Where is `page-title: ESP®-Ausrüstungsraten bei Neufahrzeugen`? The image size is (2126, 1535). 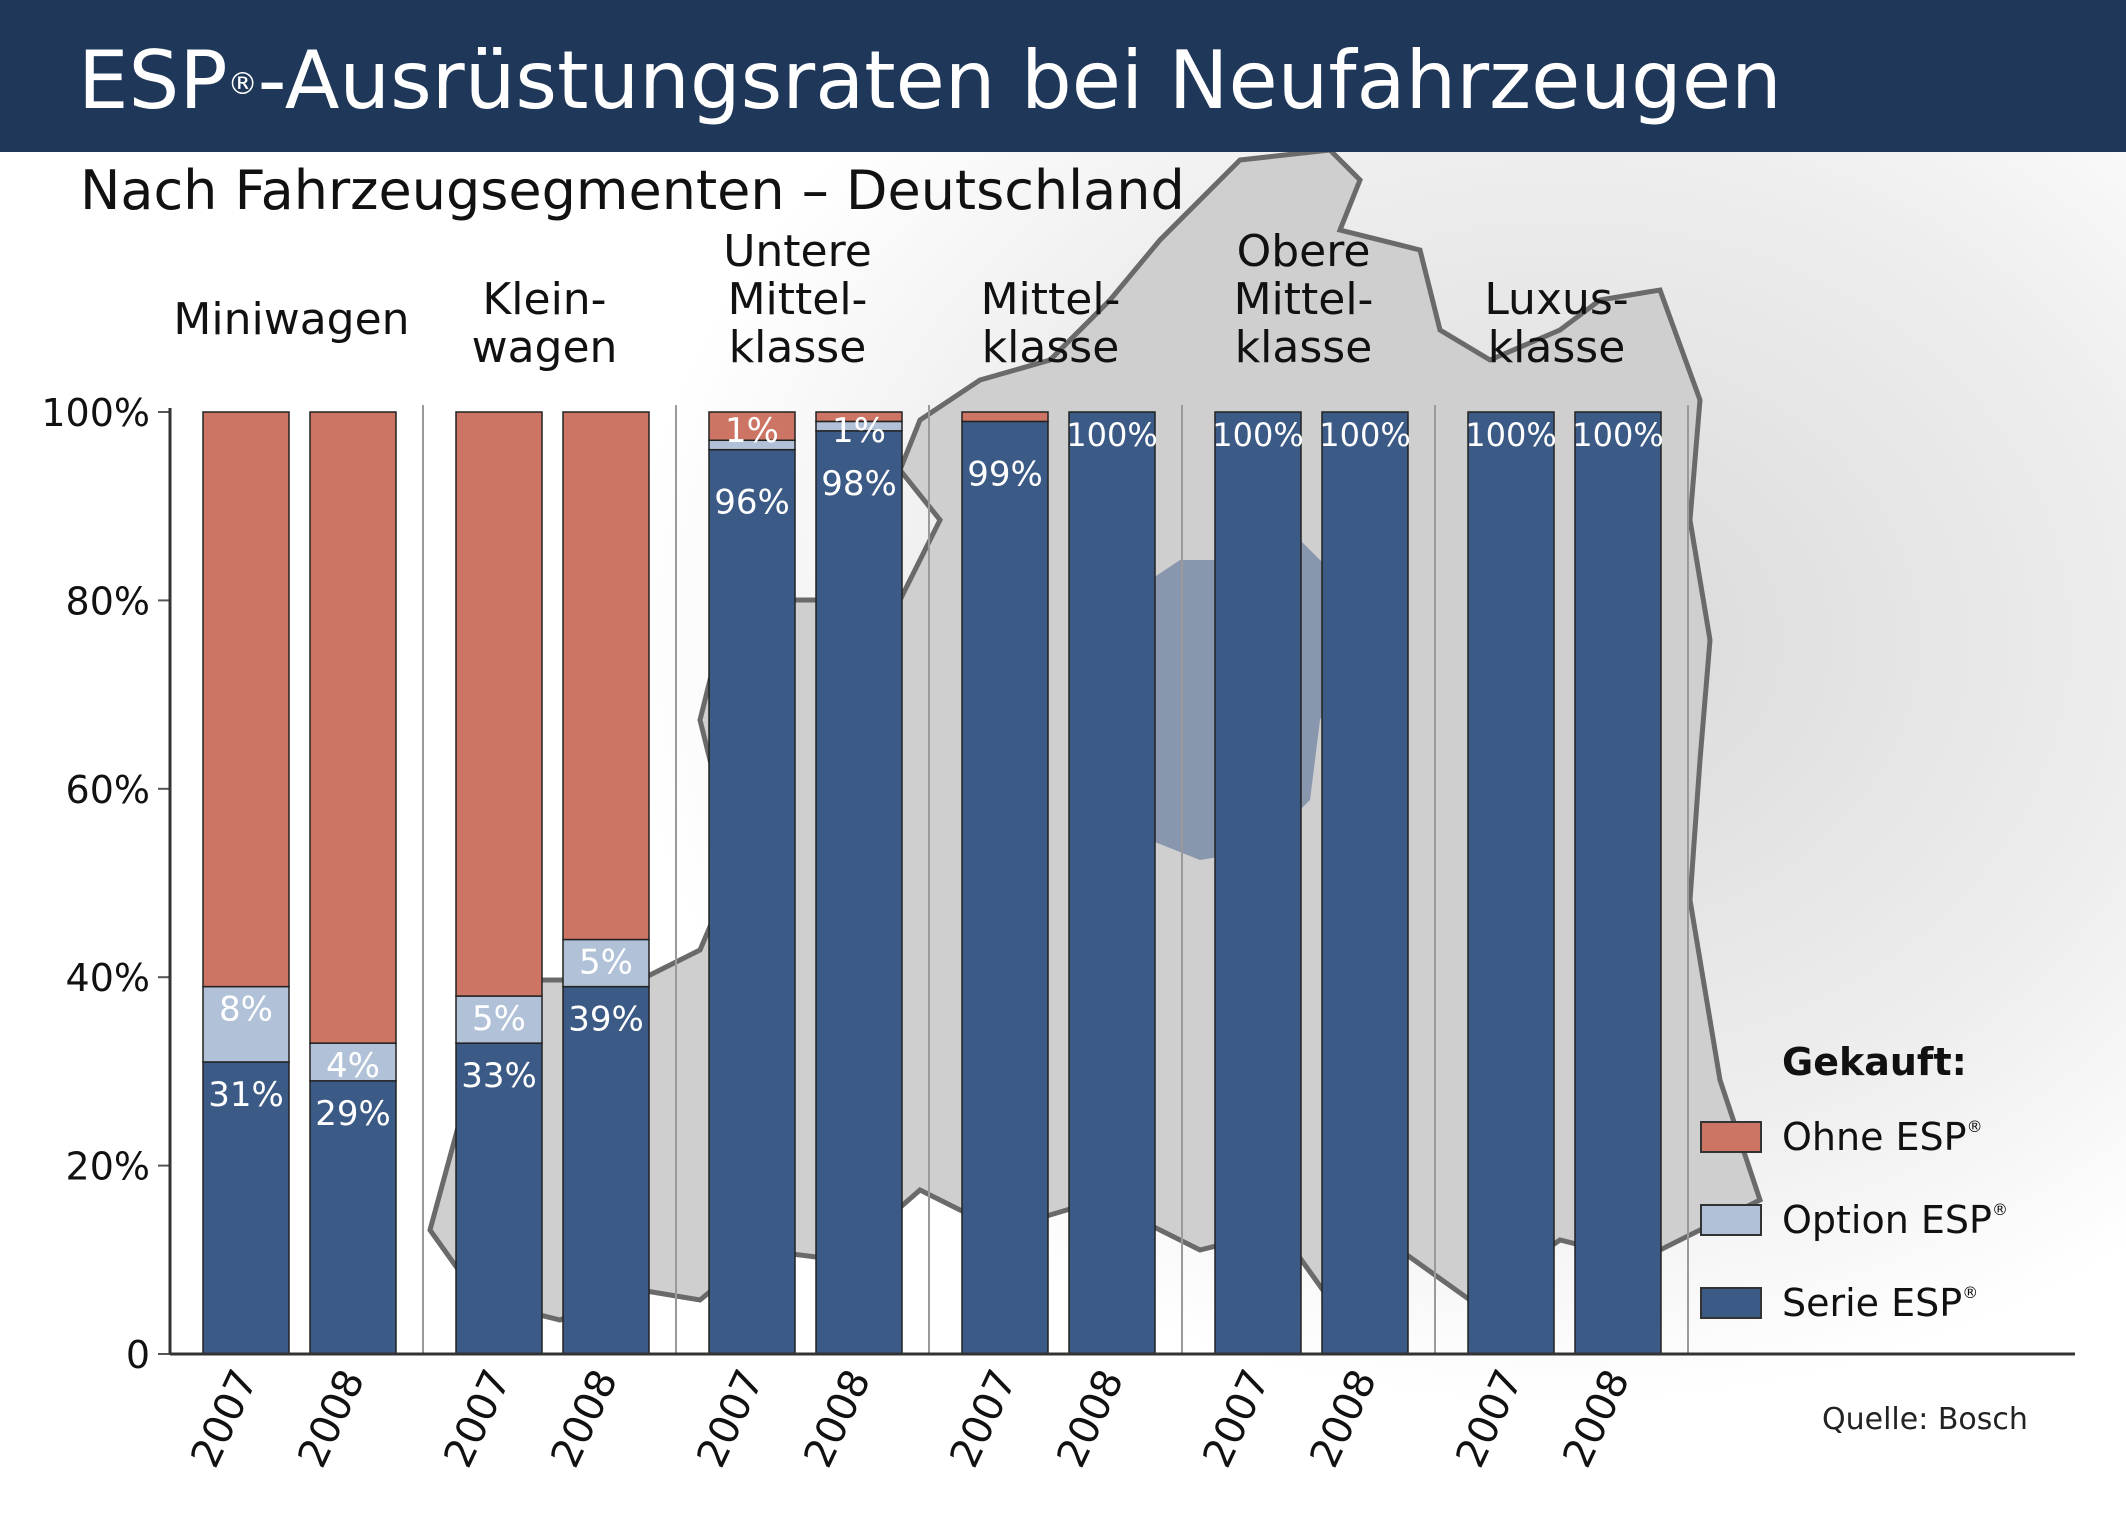
page-title: ESP®-Ausrüstungsraten bei Neufahrzeugen is located at coordinates (930, 80).